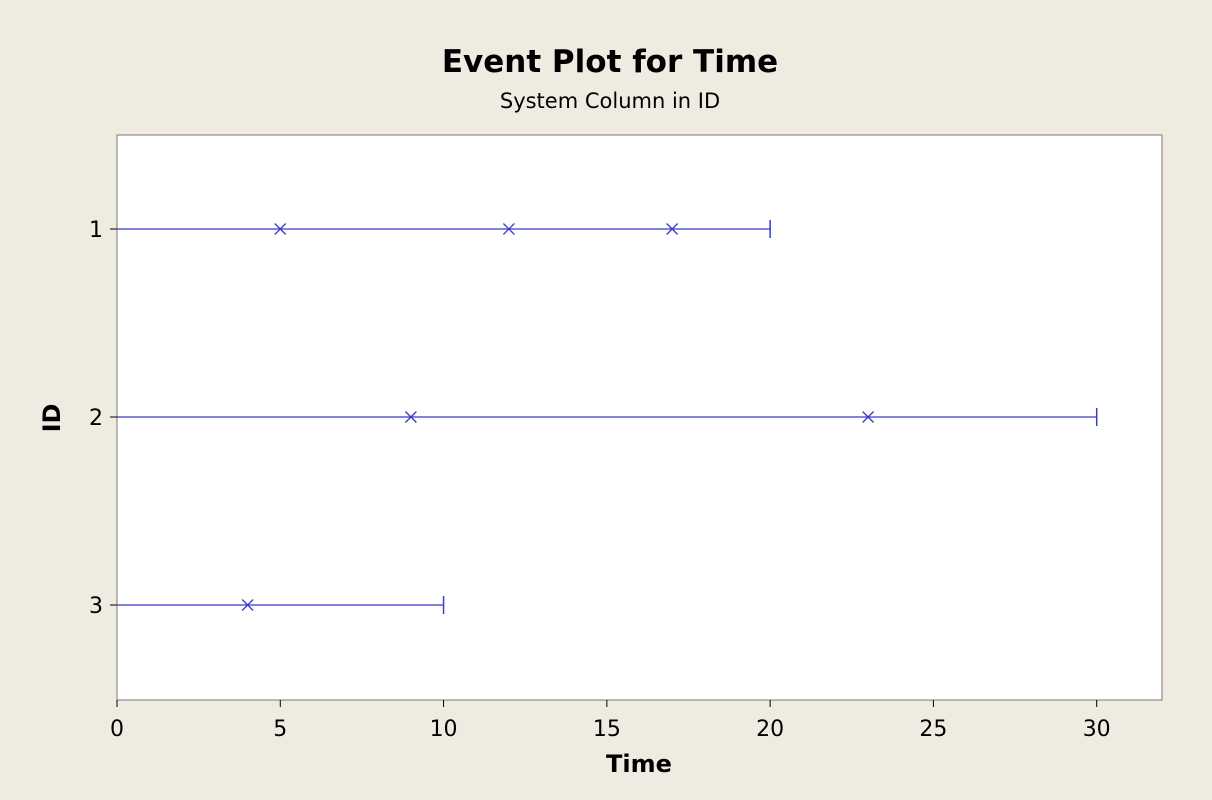 This screenshot has width=1212, height=800. What do you see at coordinates (770, 729) in the screenshot?
I see `x-tick-label: 20` at bounding box center [770, 729].